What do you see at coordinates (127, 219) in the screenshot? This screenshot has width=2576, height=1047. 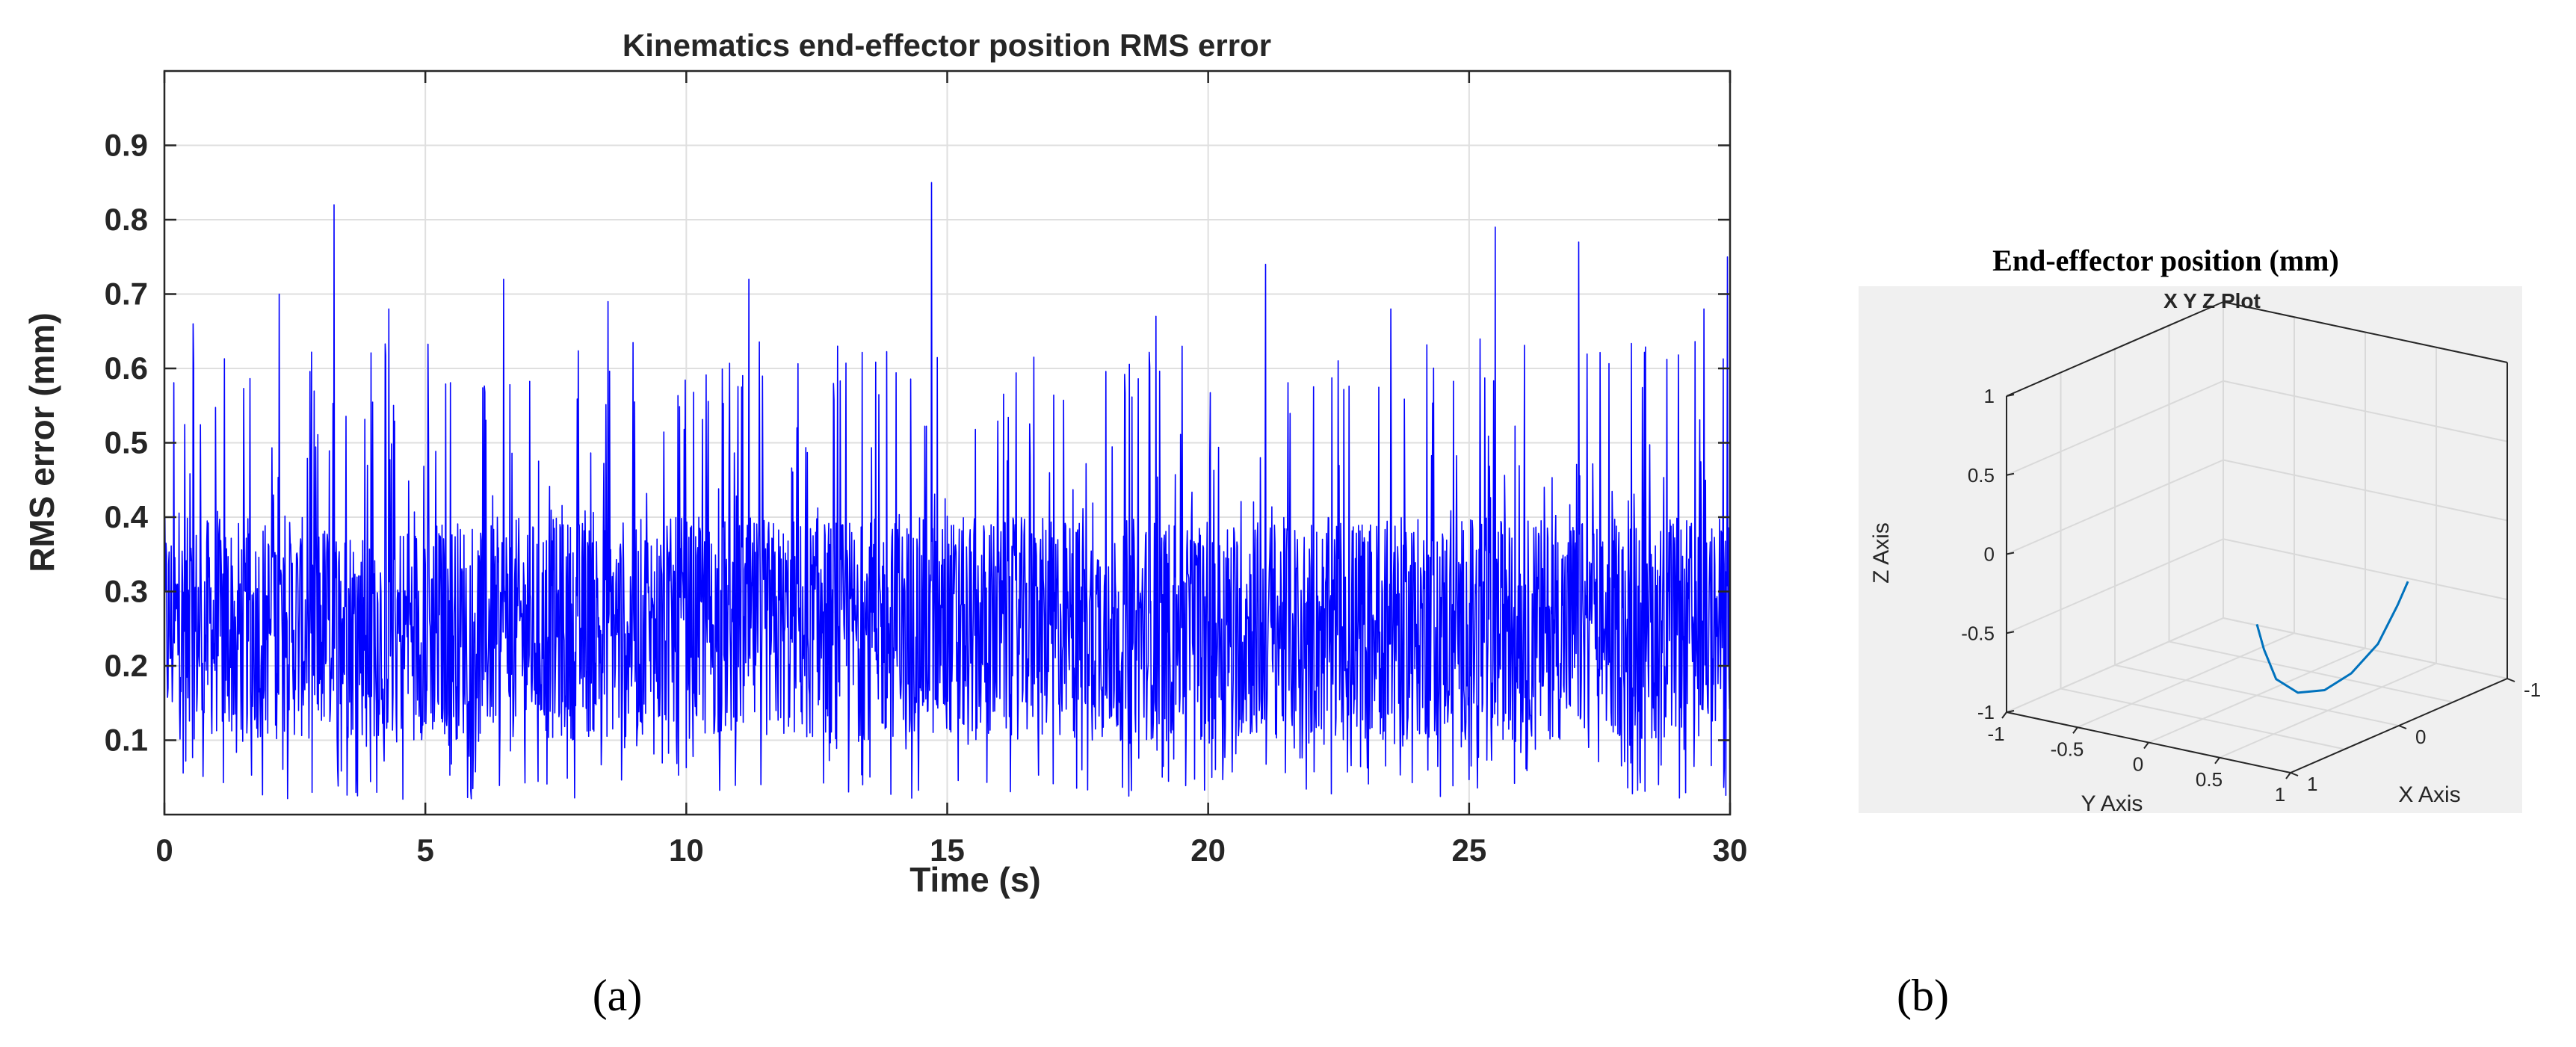 I see `y-tick-label: 0.8` at bounding box center [127, 219].